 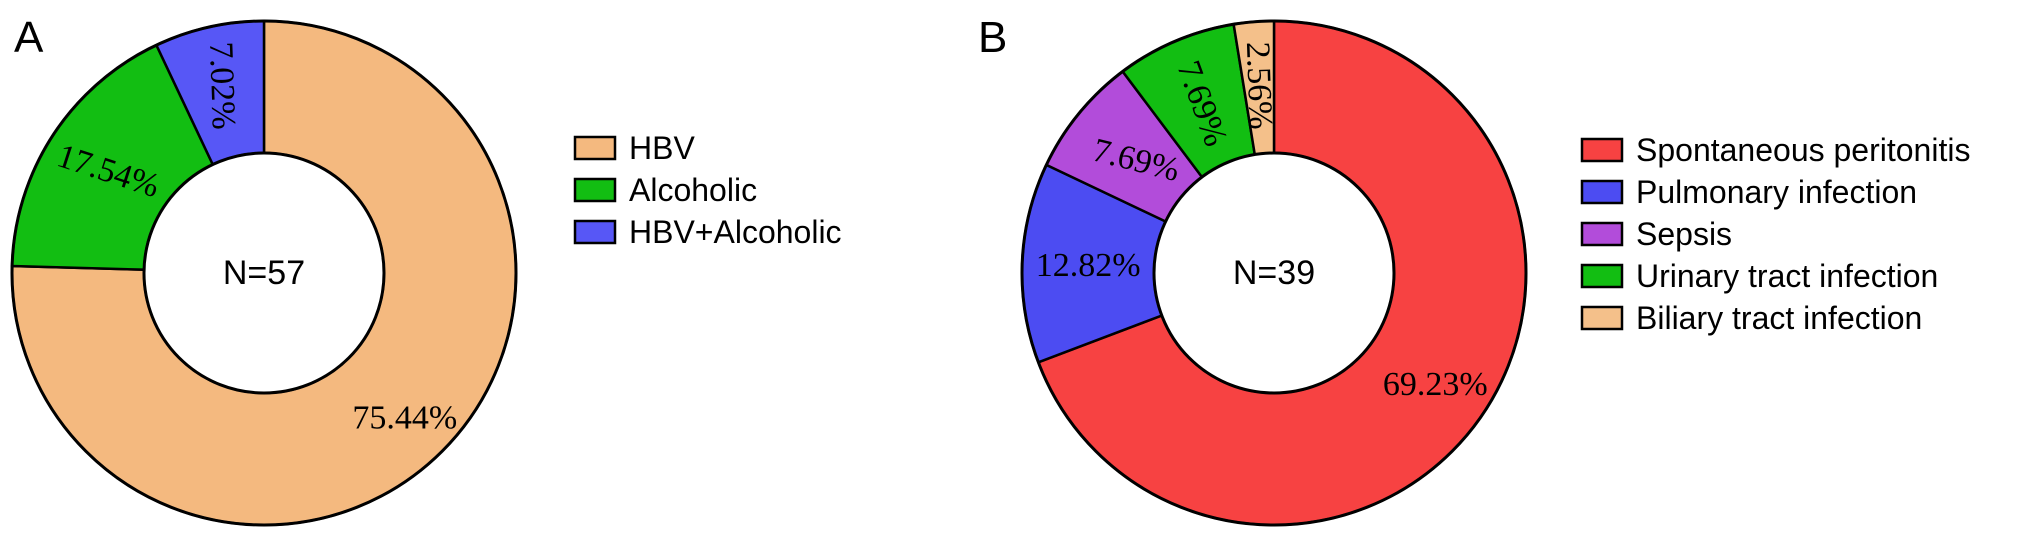 I want to click on panel-letter: B, so click(x=992, y=37).